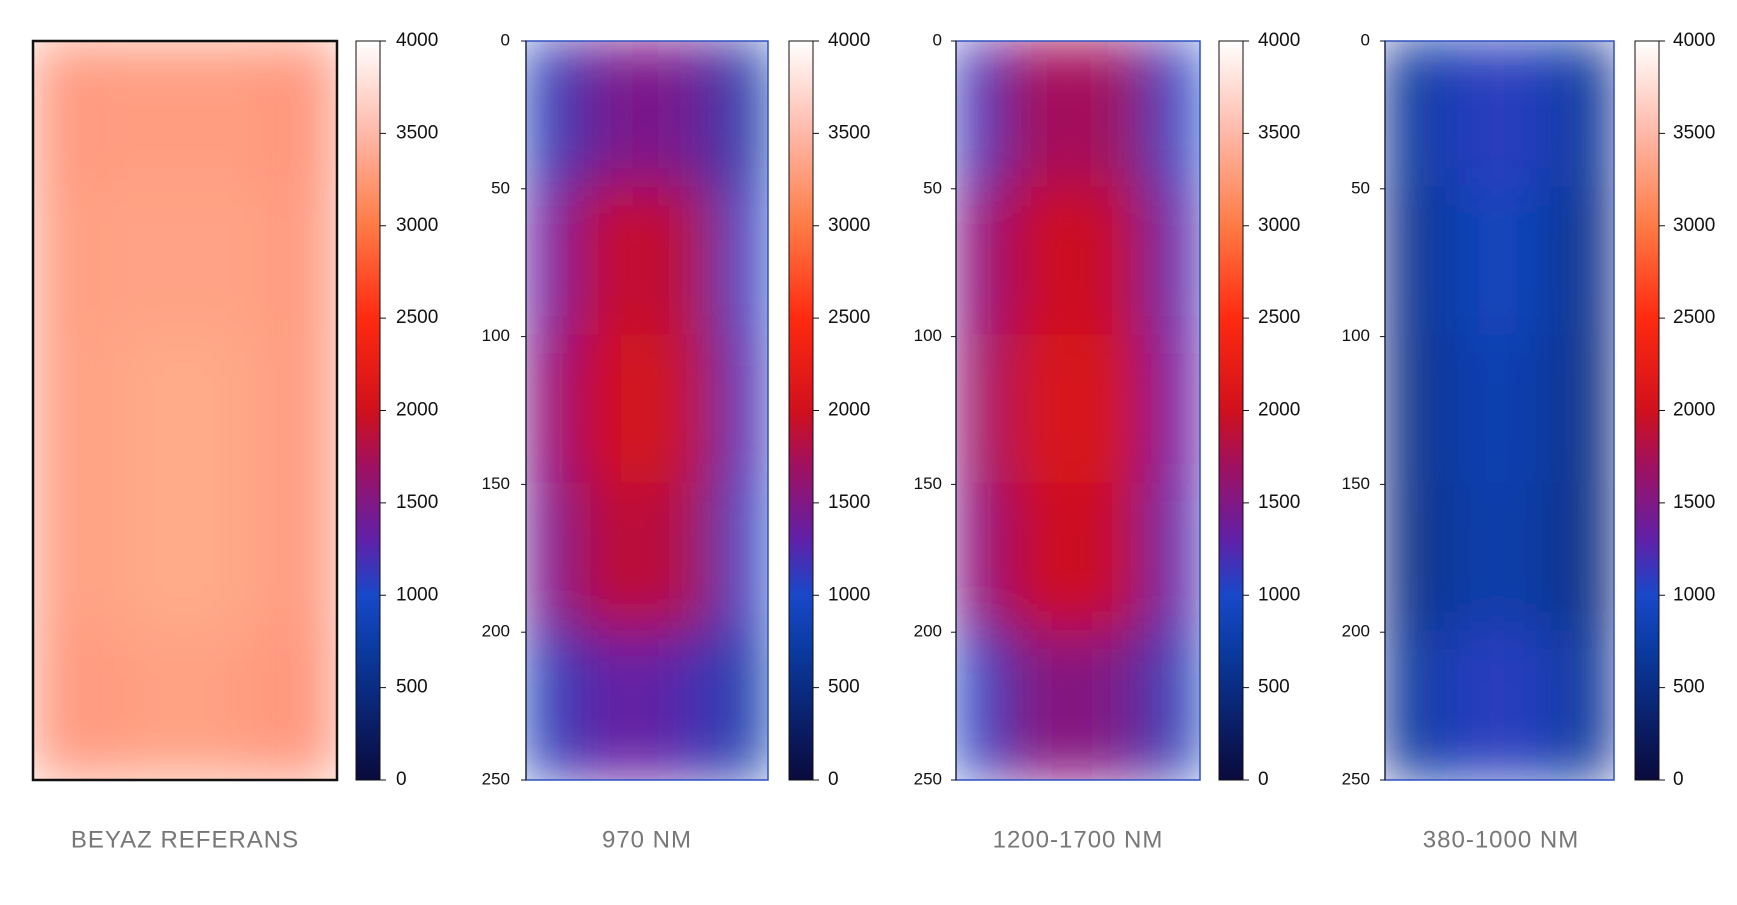 The image size is (1737, 905). Describe the element at coordinates (647, 839) in the screenshot. I see `panel-caption: 970 NM` at that location.